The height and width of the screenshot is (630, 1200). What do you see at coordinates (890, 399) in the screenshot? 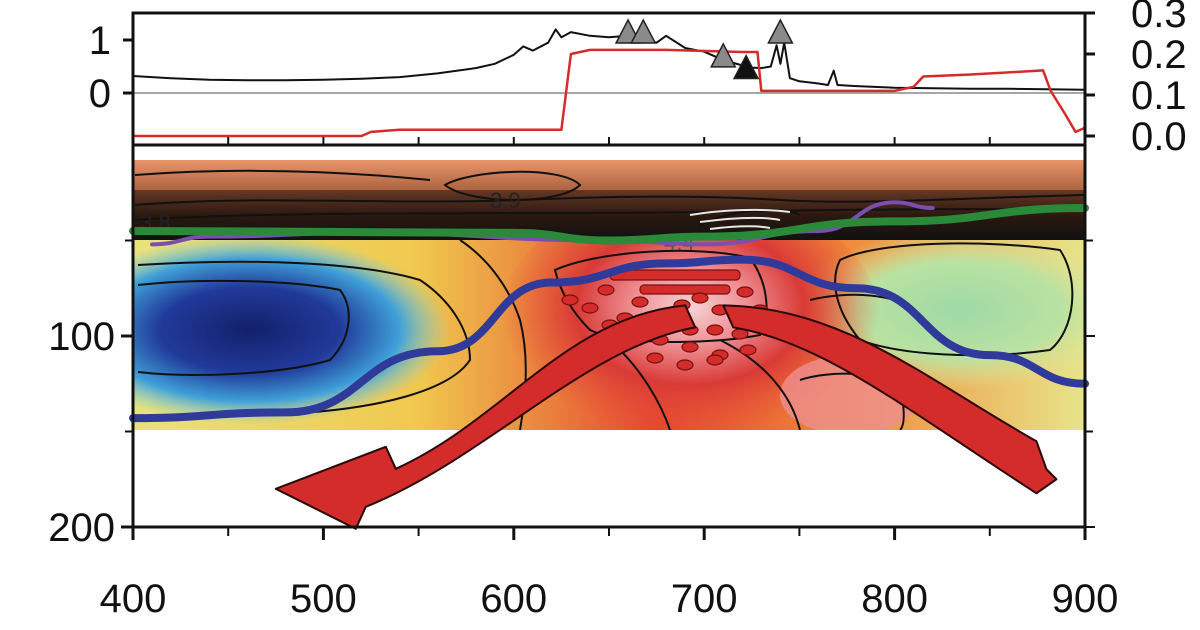
I see `flow-arrow-east` at bounding box center [890, 399].